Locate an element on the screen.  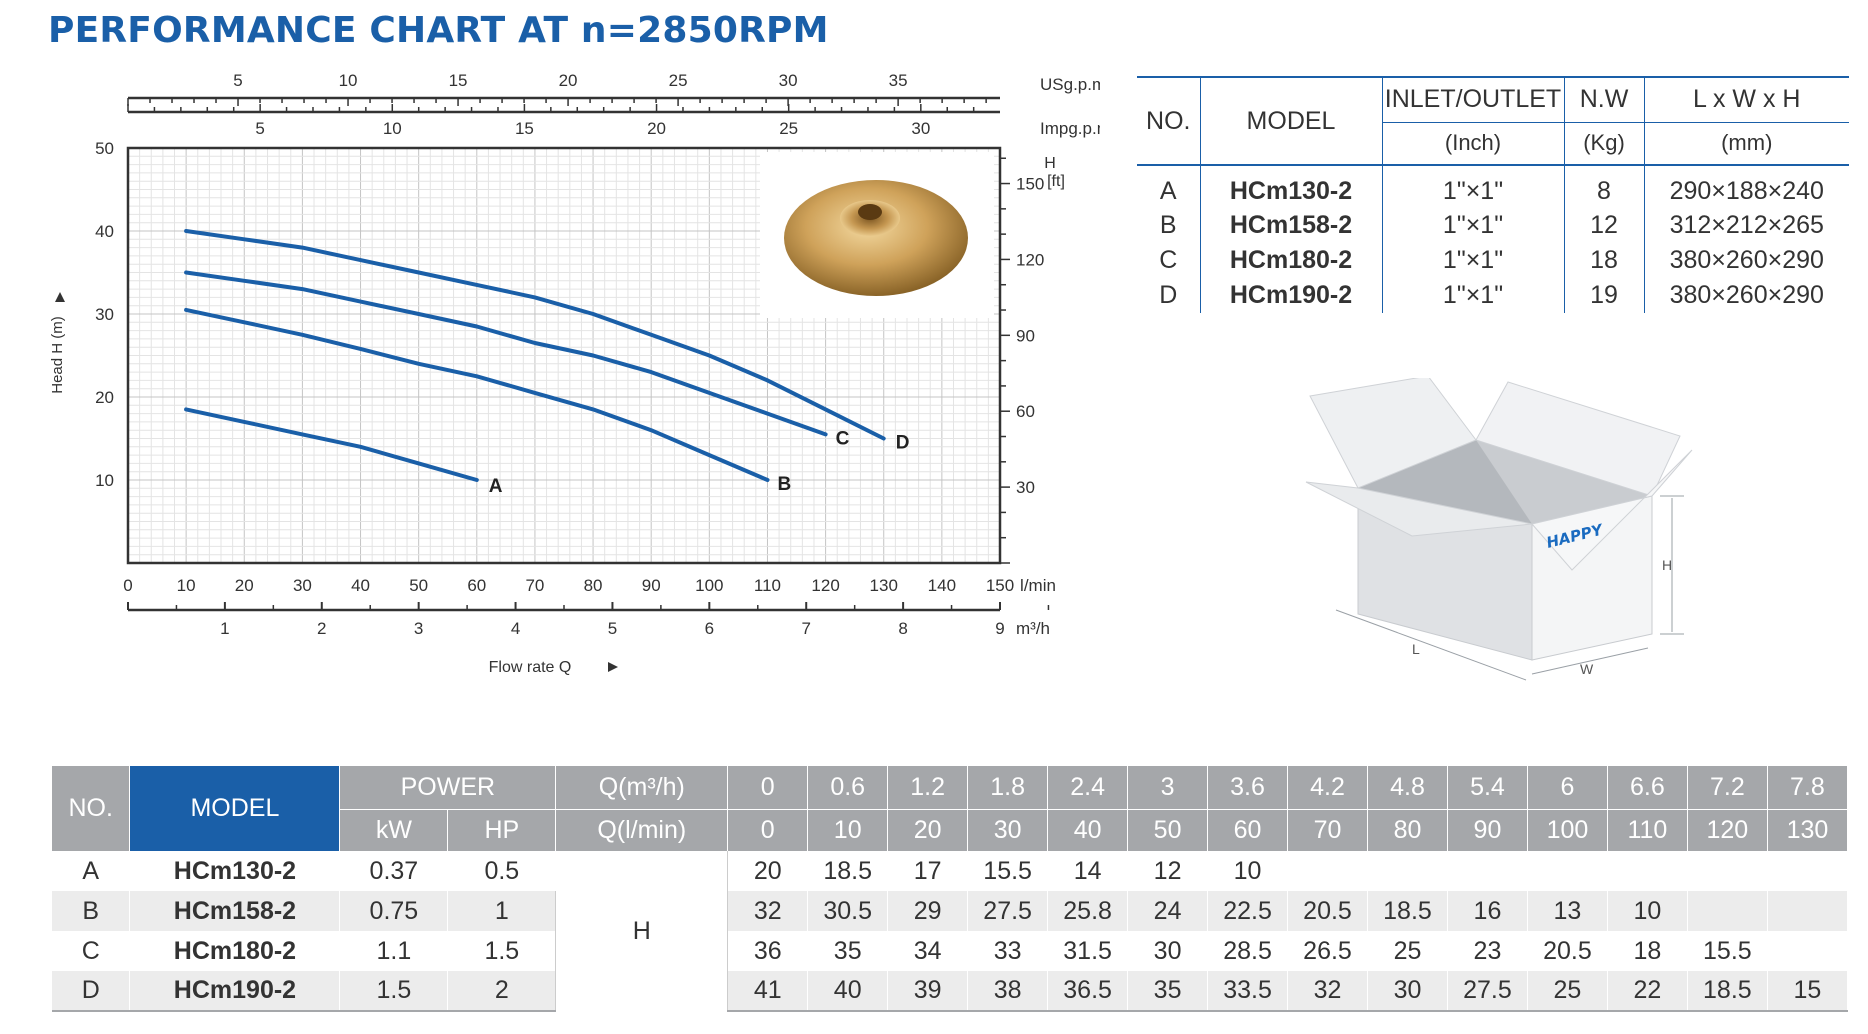
series-line-d is located at coordinates (535, 335).